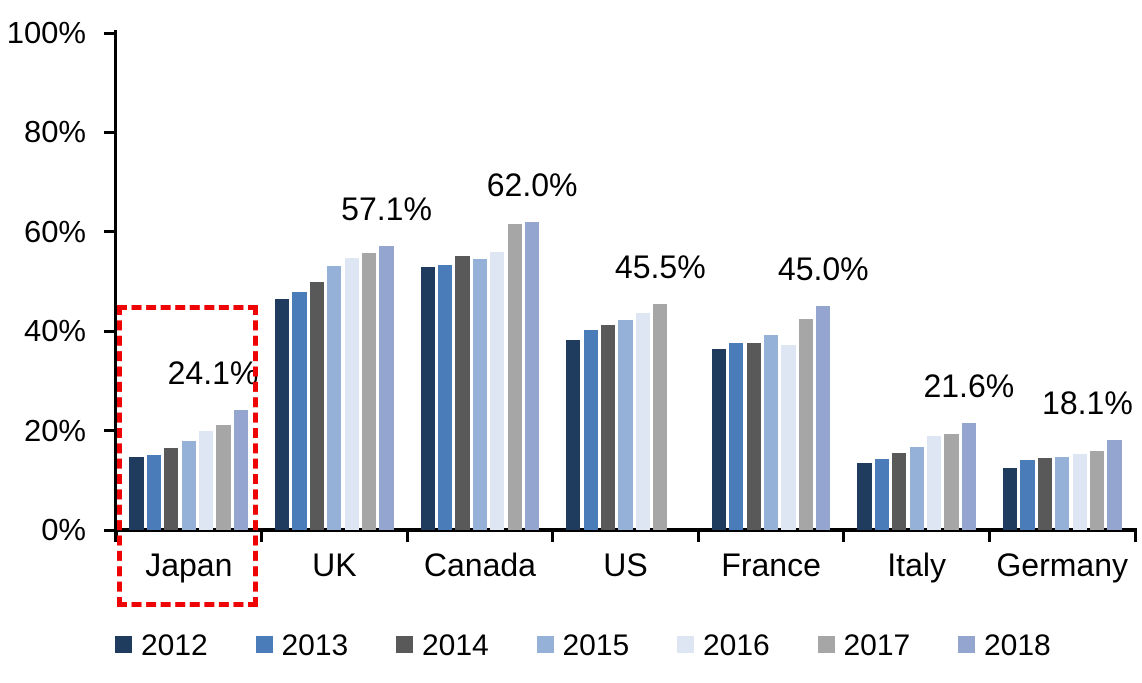  What do you see at coordinates (642, 421) in the screenshot?
I see `bar-us-2016` at bounding box center [642, 421].